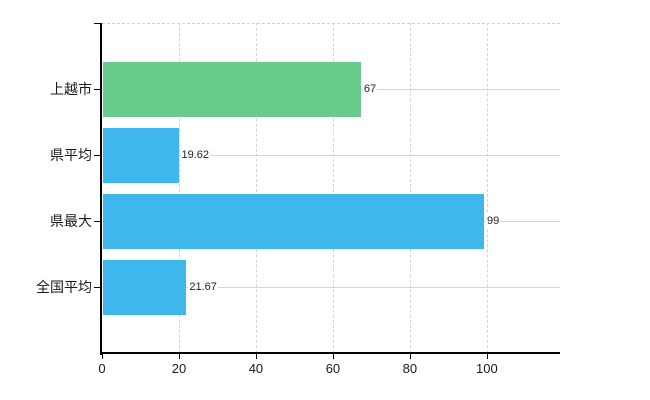 This screenshot has width=650, height=400. I want to click on x-tick-label: 60, so click(333, 368).